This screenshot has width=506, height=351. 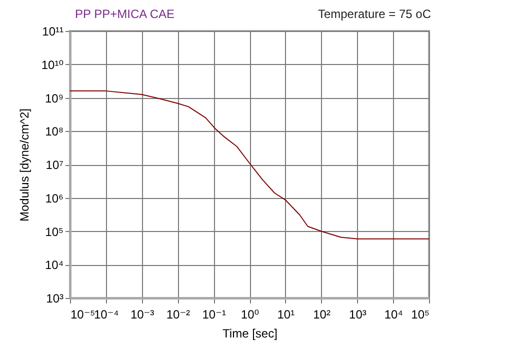 I want to click on x-tick-label: 10⁴, so click(x=393, y=315).